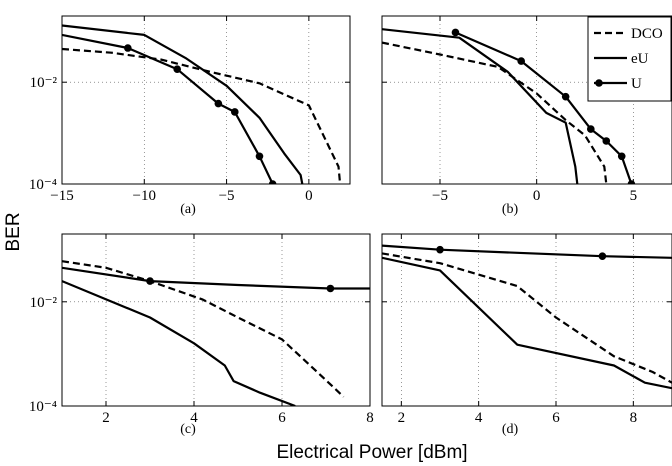 The height and width of the screenshot is (466, 672). What do you see at coordinates (629, 59) in the screenshot?
I see `legend: DCO eU U` at bounding box center [629, 59].